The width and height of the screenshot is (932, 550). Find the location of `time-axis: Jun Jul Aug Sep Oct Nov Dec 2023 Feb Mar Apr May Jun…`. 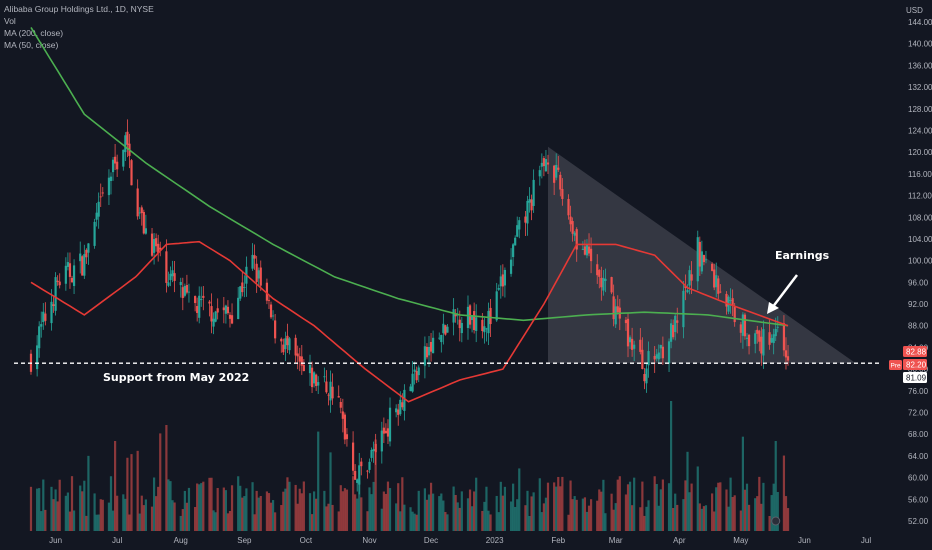

time-axis: Jun Jul Aug Sep Oct Nov Dec 2023 Feb Mar Apr May Jun… is located at coordinates (460, 530).